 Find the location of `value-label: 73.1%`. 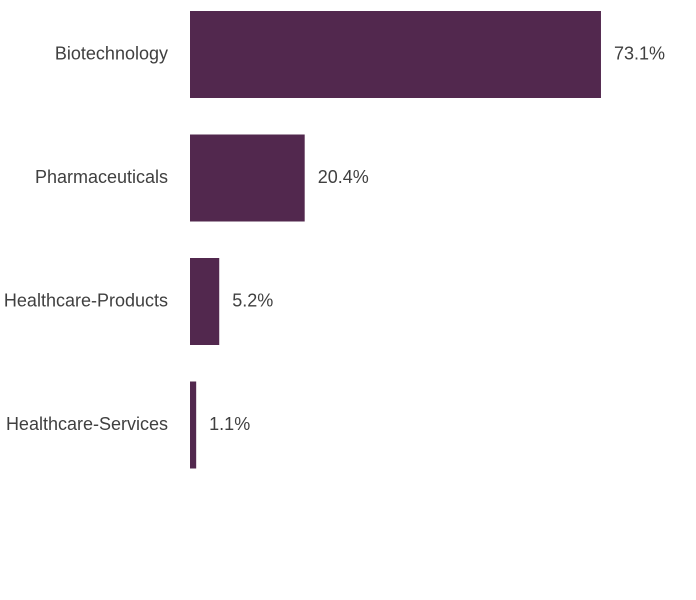

value-label: 73.1% is located at coordinates (639, 53).